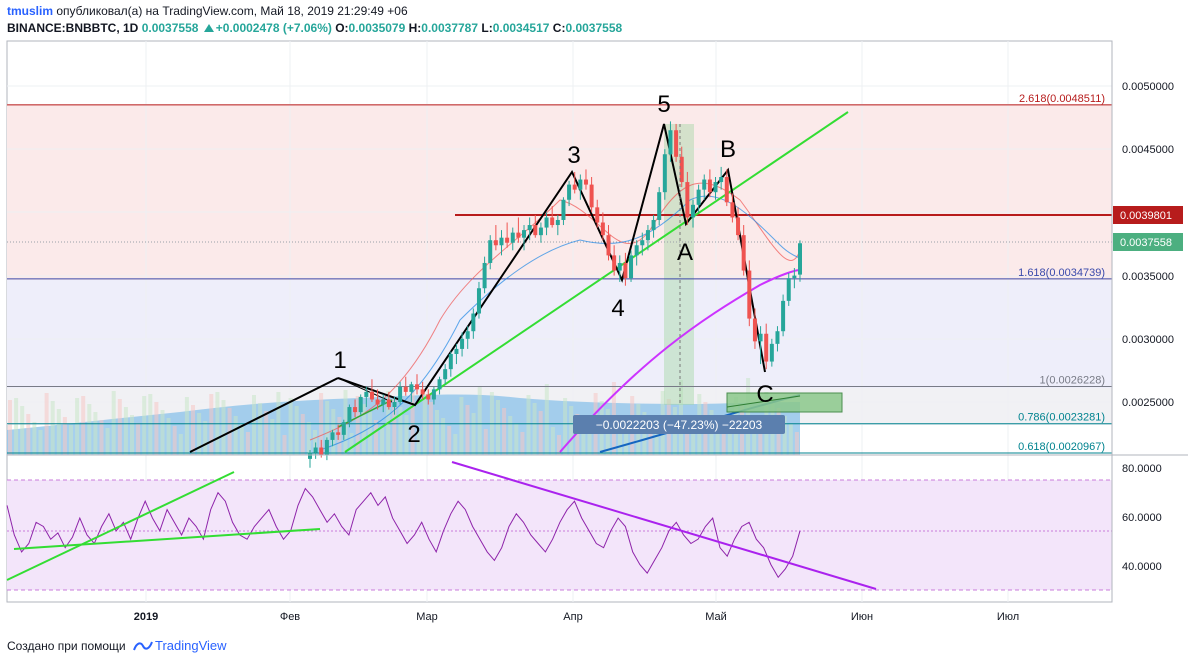  I want to click on fib-label: 0.618(0.0020967), so click(1061, 447).